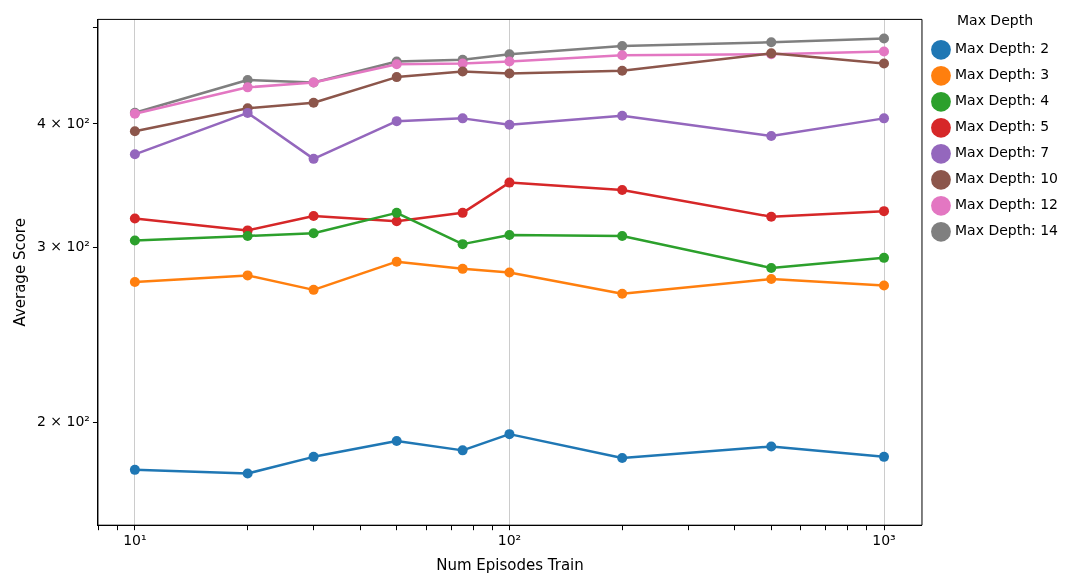 This screenshot has height=587, width=1082. What do you see at coordinates (1006, 178) in the screenshot?
I see `legend-label: Max Depth: 10` at bounding box center [1006, 178].